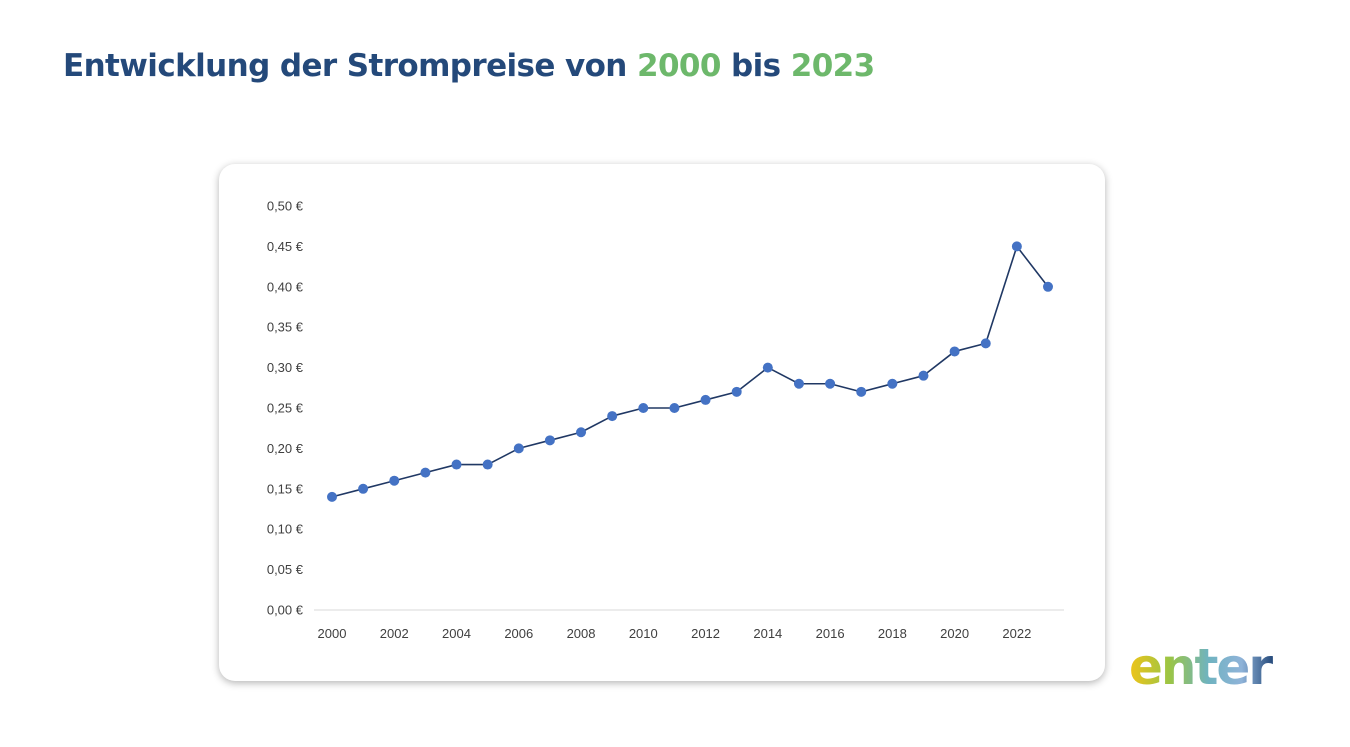  Describe the element at coordinates (285, 367) in the screenshot. I see `y-tick-label: 0,30 €` at that location.